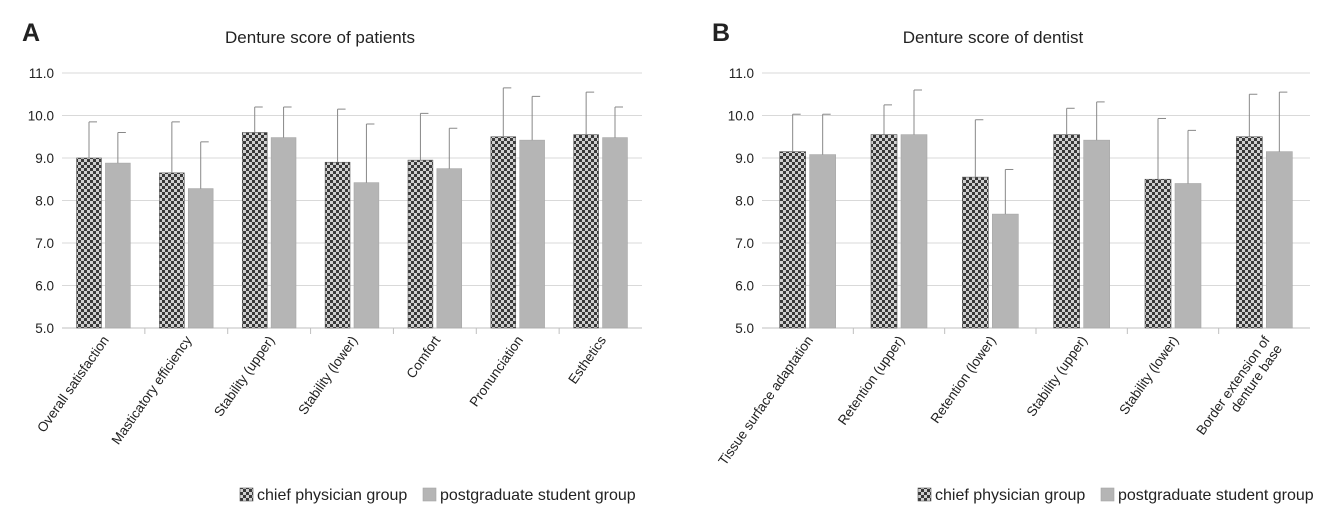  I want to click on x-tick-label: Retention (lower), so click(963, 379).